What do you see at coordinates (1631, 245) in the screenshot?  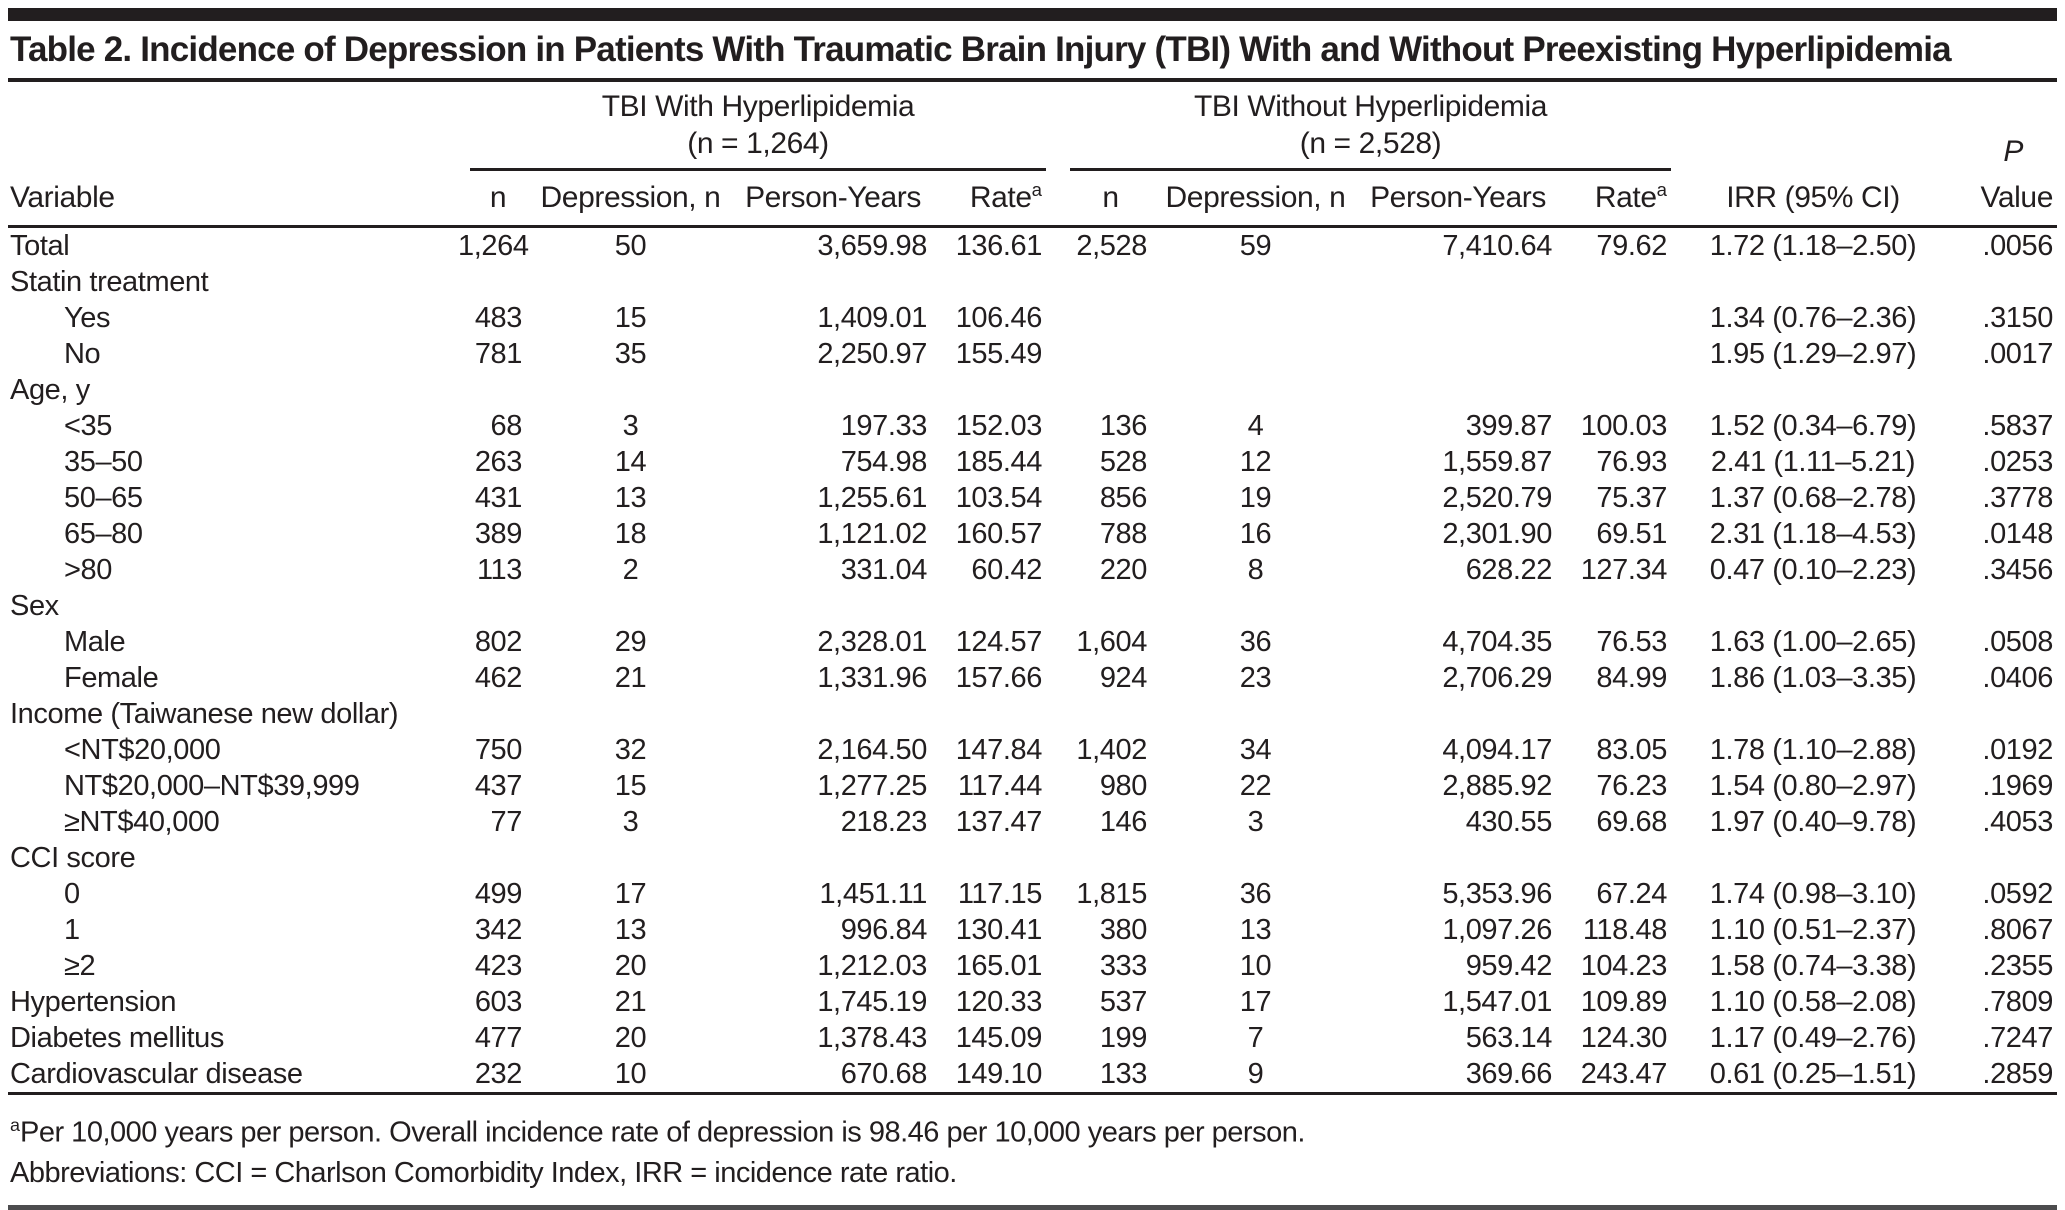 I see `cell-rate-without: 79.62` at bounding box center [1631, 245].